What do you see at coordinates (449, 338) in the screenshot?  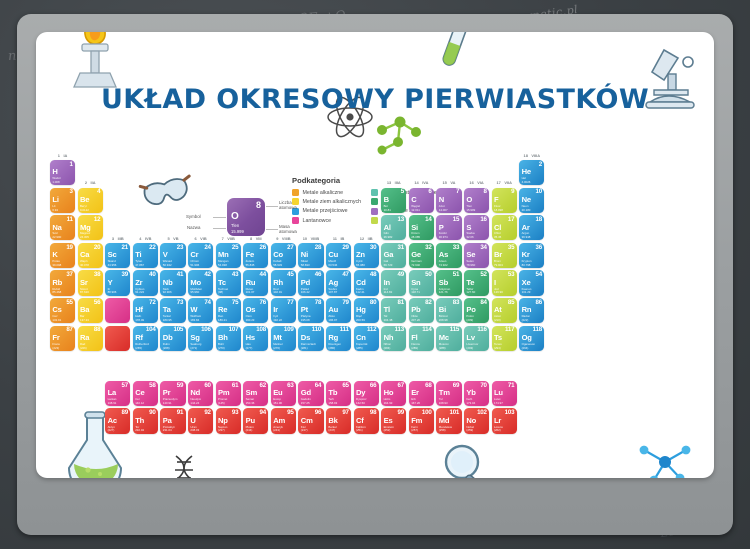 I see `element-cell-Mc: 115 Mc Moscov (288)` at bounding box center [449, 338].